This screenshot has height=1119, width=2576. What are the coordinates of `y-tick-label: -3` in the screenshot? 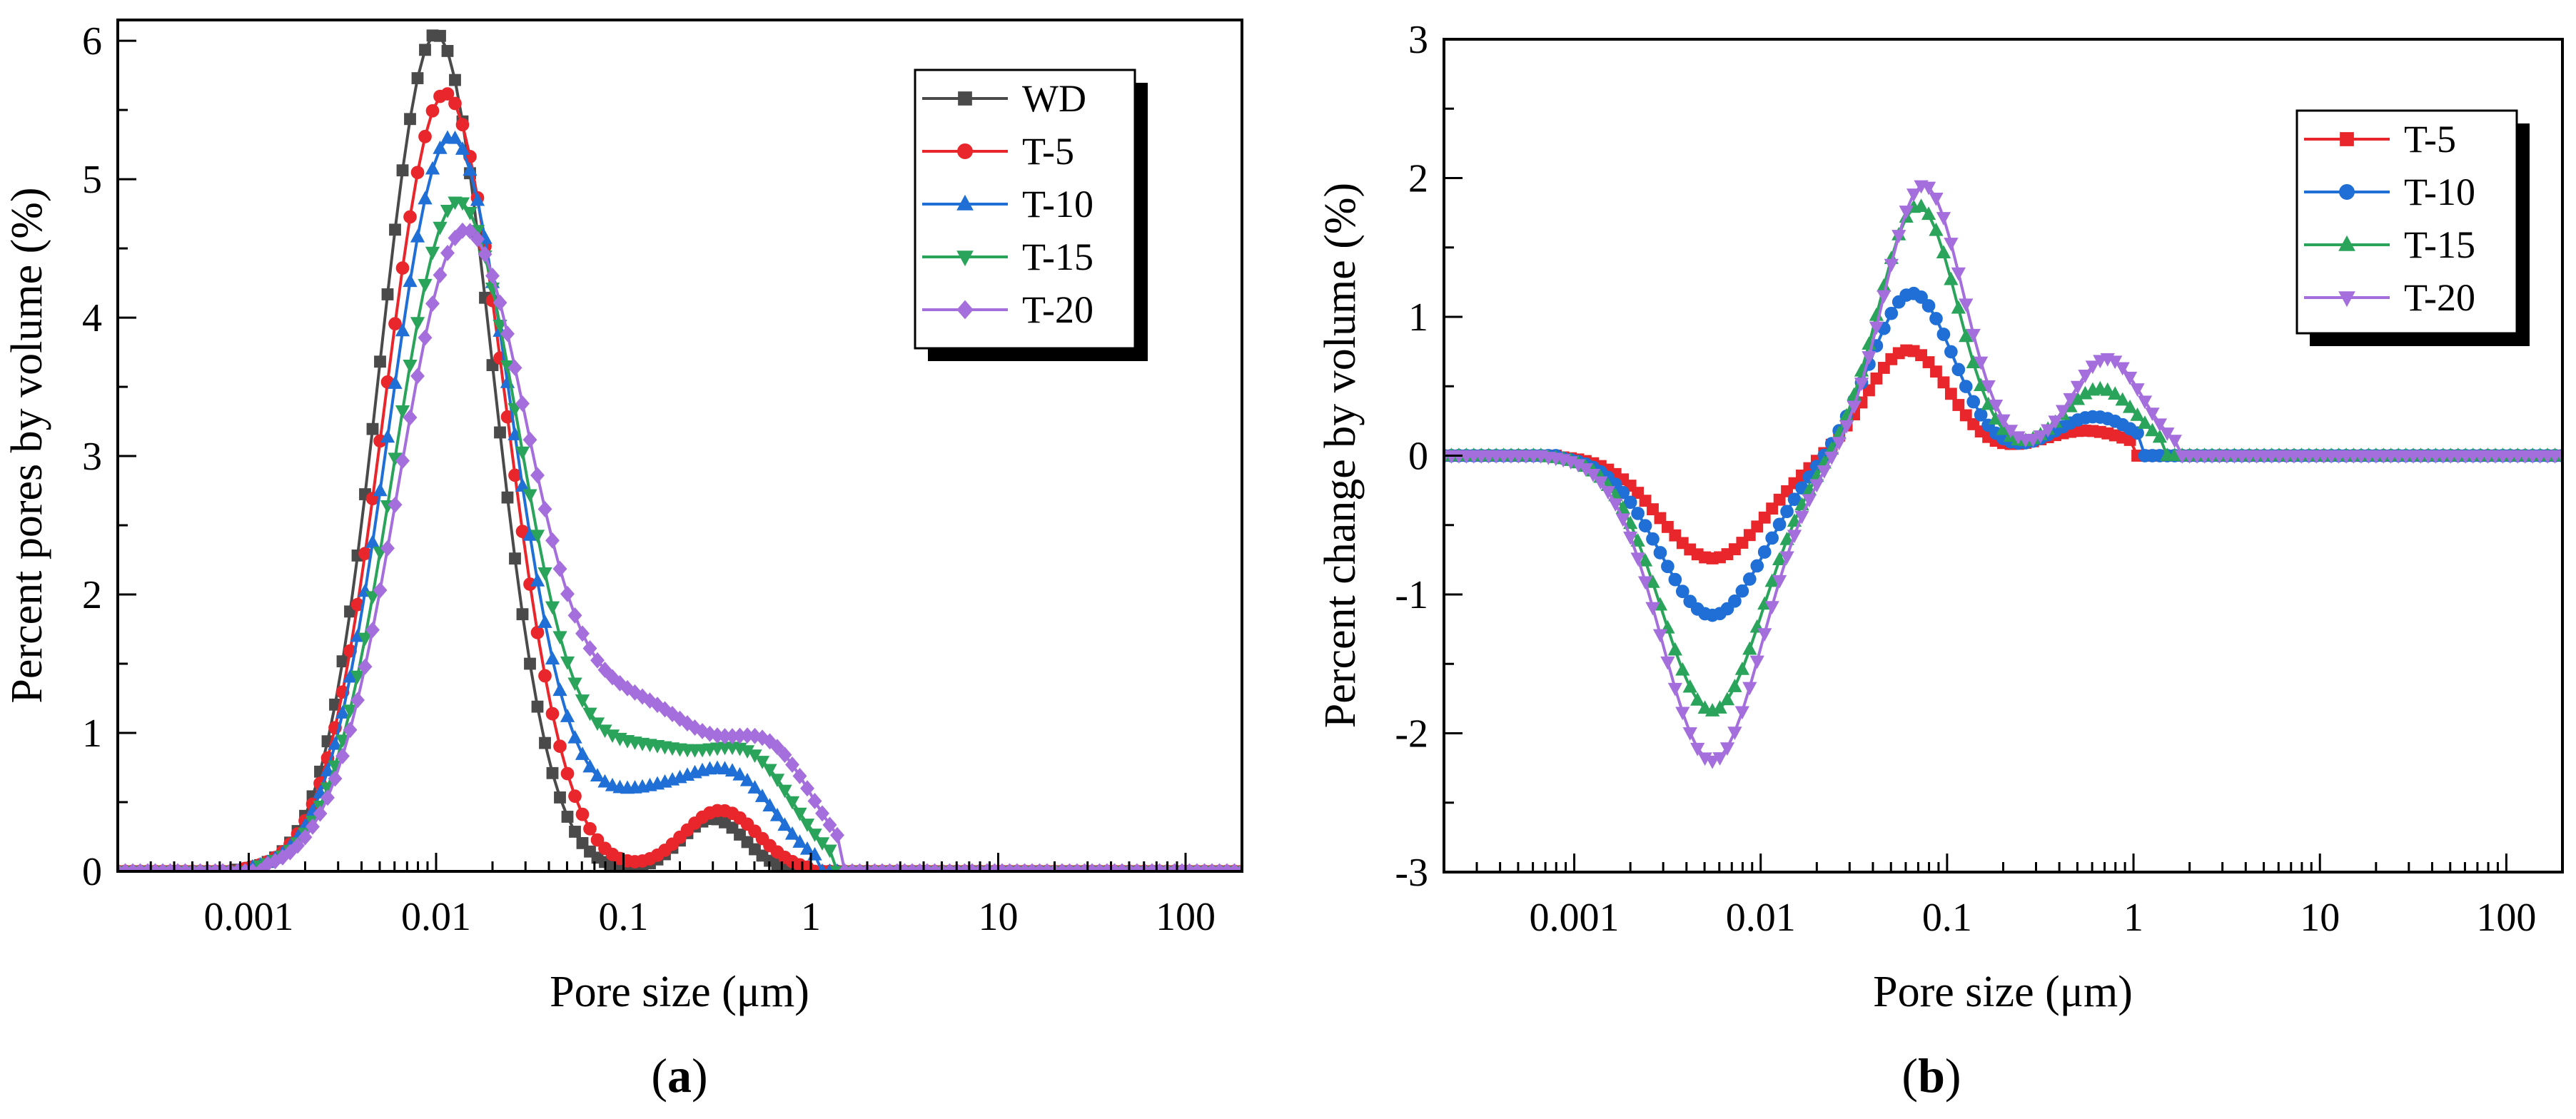 It's located at (1411, 873).